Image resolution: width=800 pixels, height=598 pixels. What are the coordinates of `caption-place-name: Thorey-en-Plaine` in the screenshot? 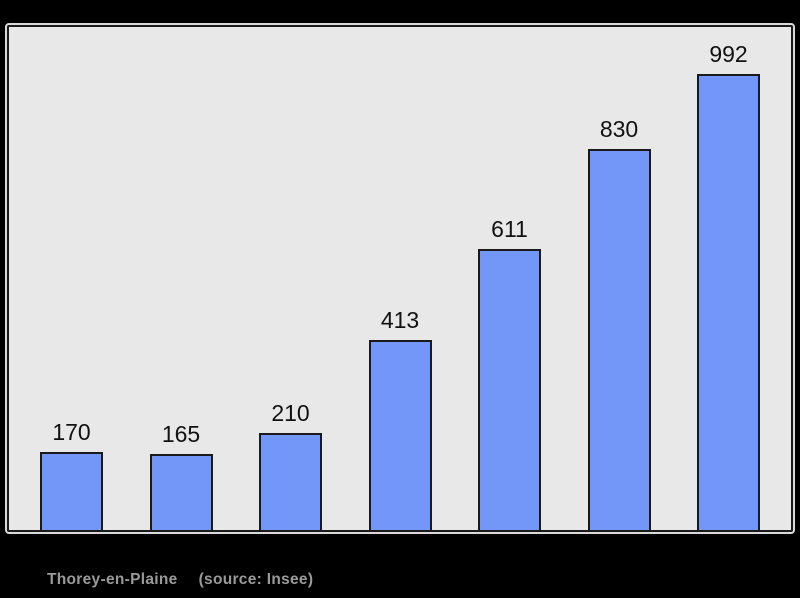 It's located at (112, 579).